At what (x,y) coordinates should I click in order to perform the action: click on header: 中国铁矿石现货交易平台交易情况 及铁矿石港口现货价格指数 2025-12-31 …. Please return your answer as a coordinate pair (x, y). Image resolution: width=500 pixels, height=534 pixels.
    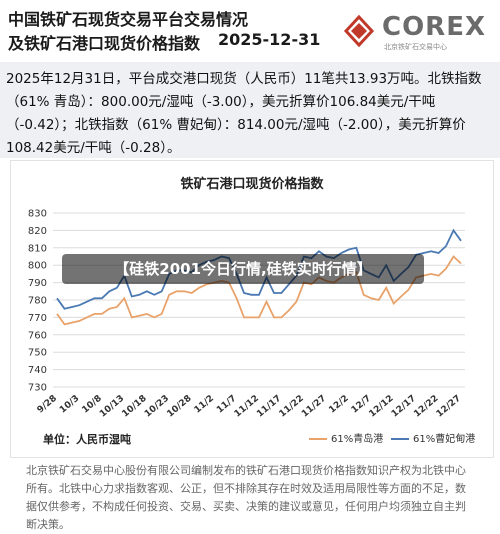
    Looking at the image, I should click on (250, 31).